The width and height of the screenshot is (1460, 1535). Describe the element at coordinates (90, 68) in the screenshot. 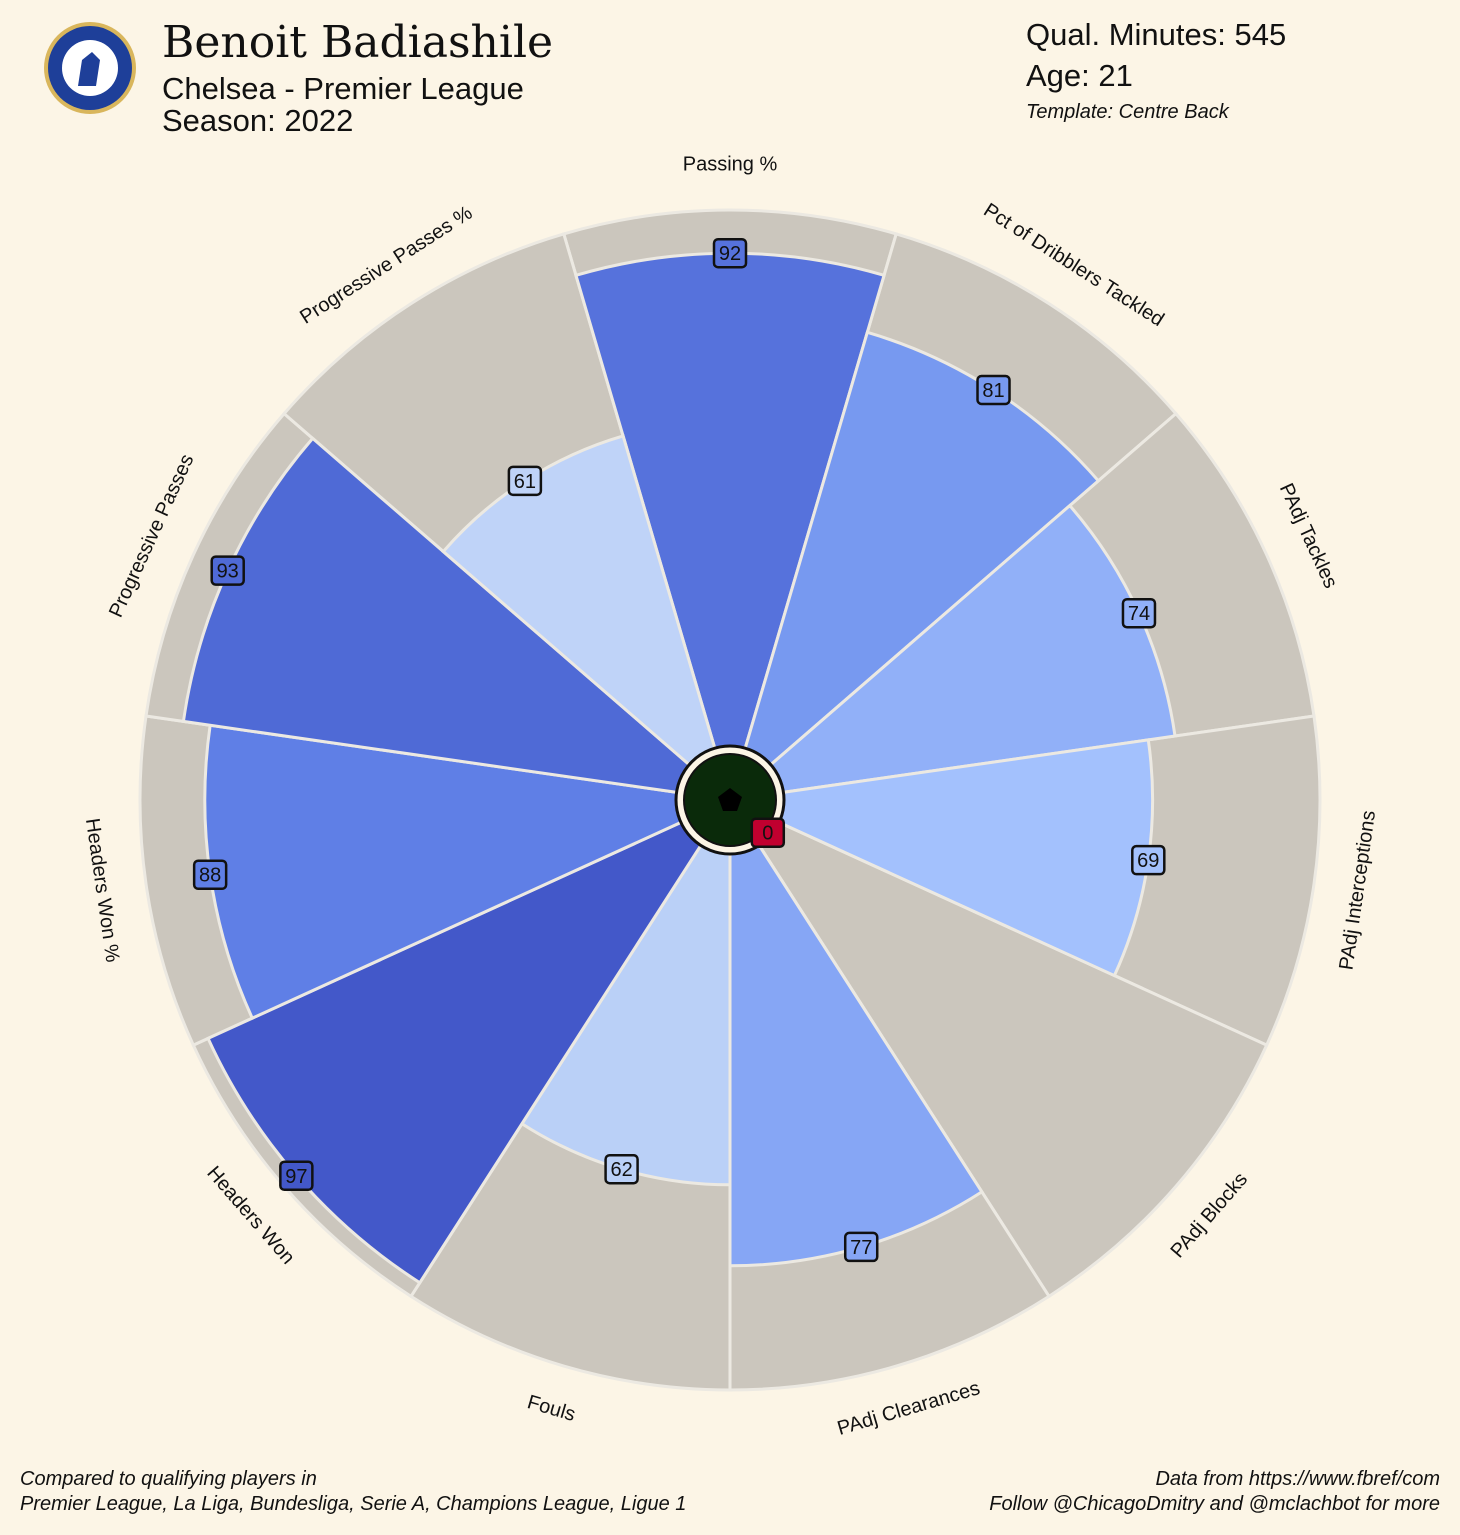

I see `club-logo` at that location.